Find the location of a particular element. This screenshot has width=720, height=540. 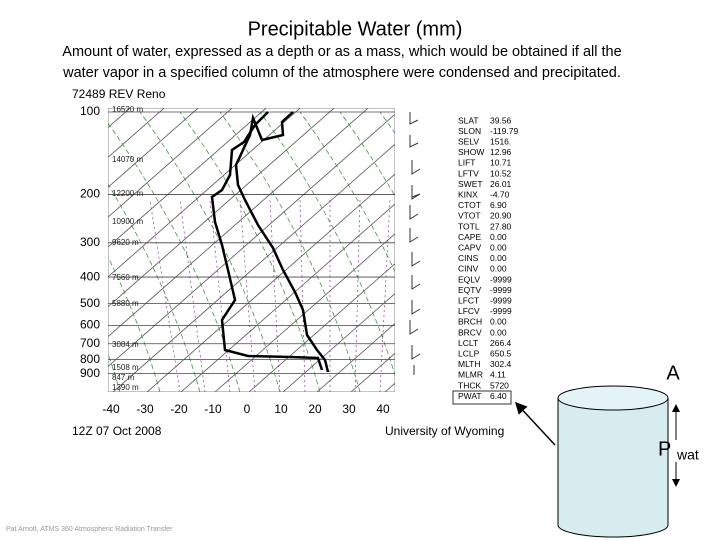

index-name: LCLP is located at coordinates (469, 353).